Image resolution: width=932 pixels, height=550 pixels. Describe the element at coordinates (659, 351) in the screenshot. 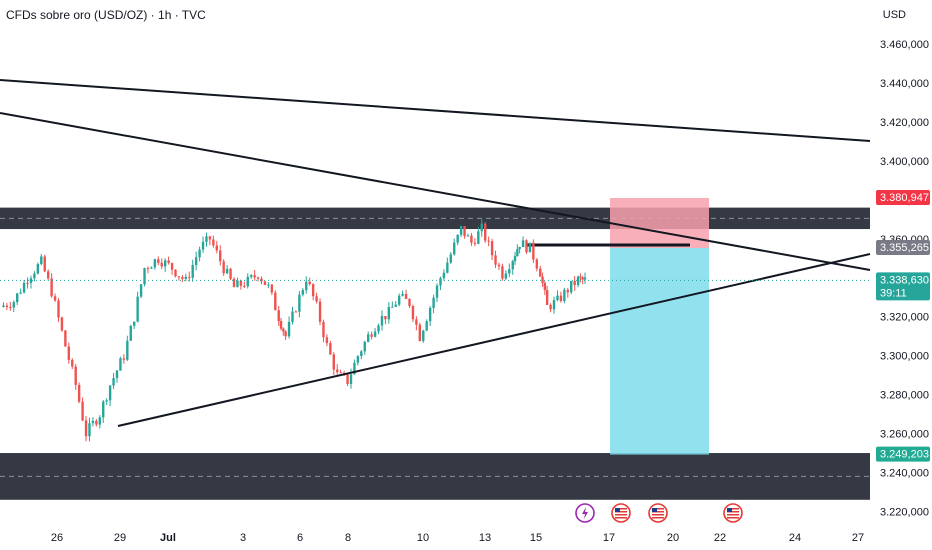

I see `take-profit-zone` at that location.